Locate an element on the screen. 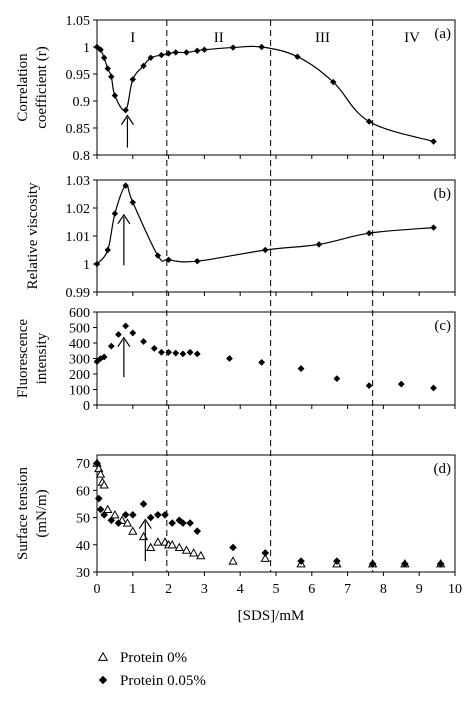  panel-d-frame is located at coordinates (276, 513).